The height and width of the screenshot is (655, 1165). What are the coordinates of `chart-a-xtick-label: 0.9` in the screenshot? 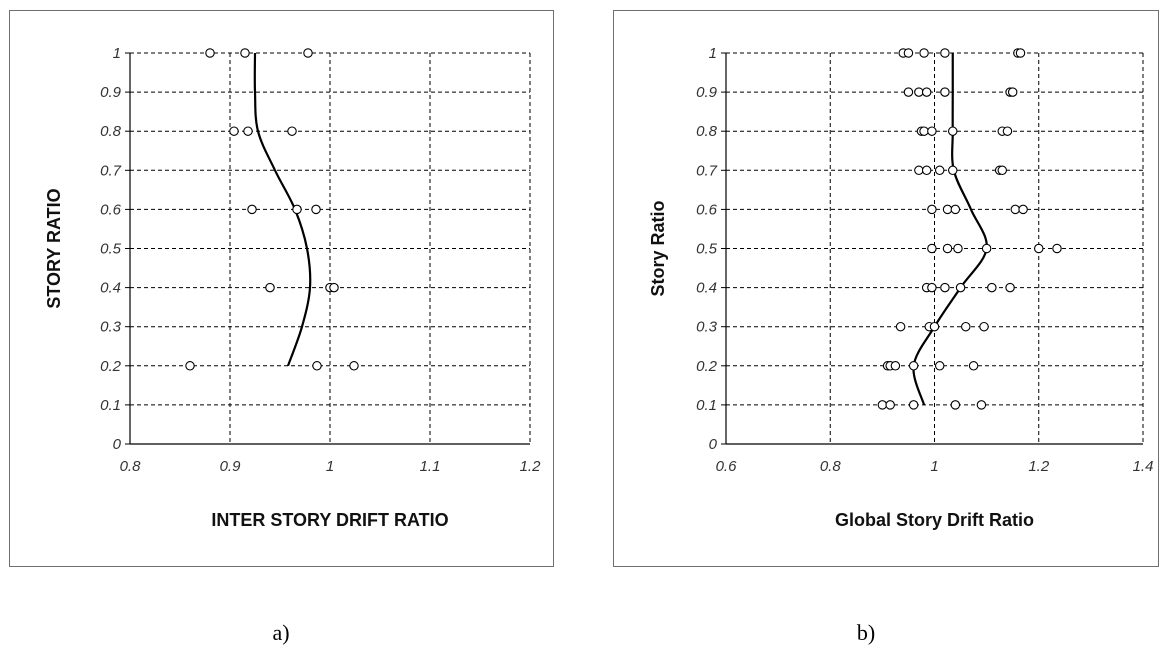 It's located at (231, 466).